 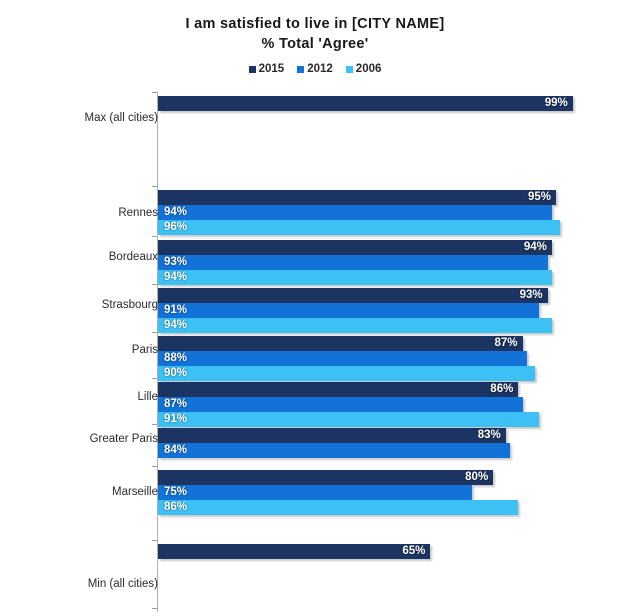 What do you see at coordinates (368, 69) in the screenshot?
I see `legend-label: 2006` at bounding box center [368, 69].